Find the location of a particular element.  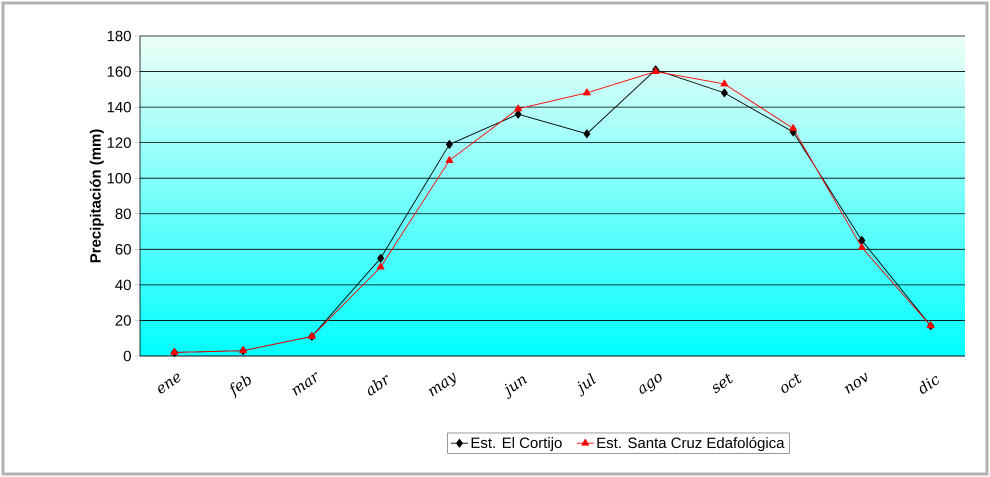

x-tick-label: nov is located at coordinates (855, 383).